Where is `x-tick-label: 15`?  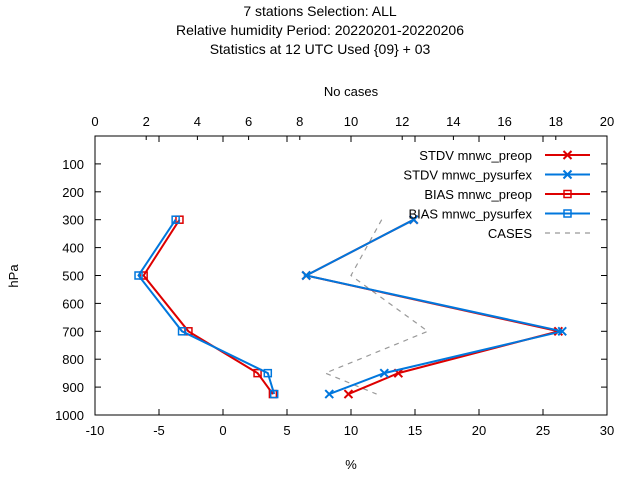 x-tick-label: 15 is located at coordinates (415, 430).